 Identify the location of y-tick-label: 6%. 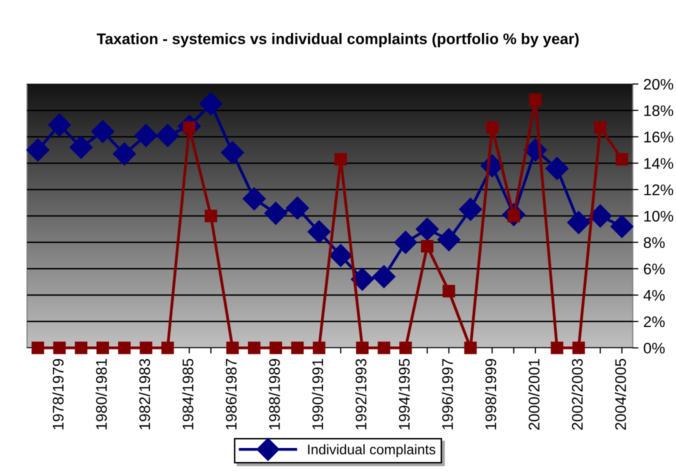
(654, 269).